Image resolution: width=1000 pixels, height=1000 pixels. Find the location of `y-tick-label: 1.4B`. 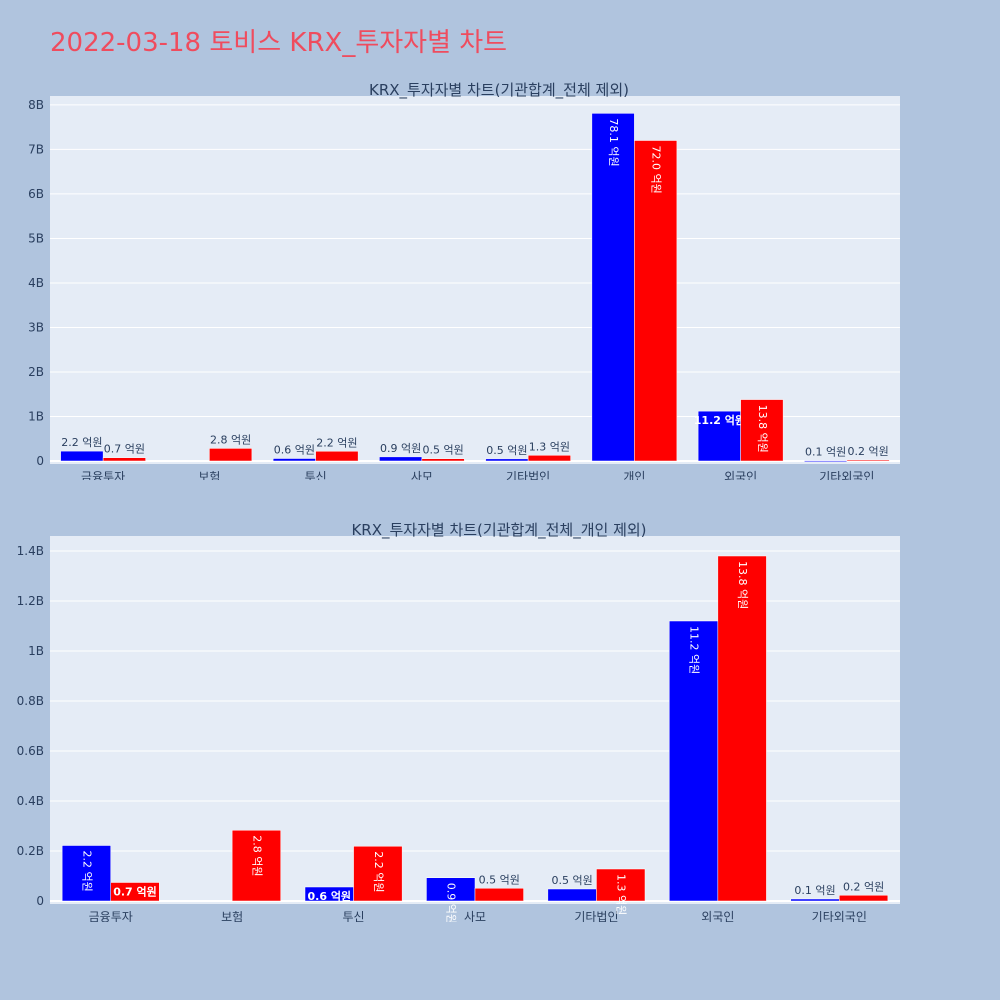

y-tick-label: 1.4B is located at coordinates (30, 551).